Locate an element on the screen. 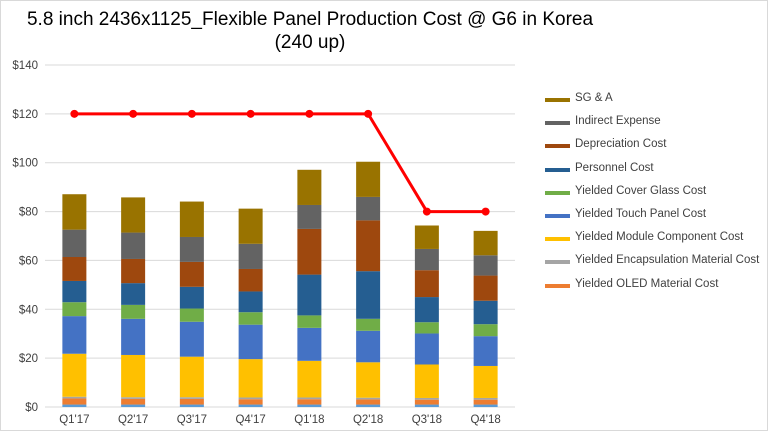 The width and height of the screenshot is (768, 431). x-tick-label: Q4'18 is located at coordinates (485, 420).